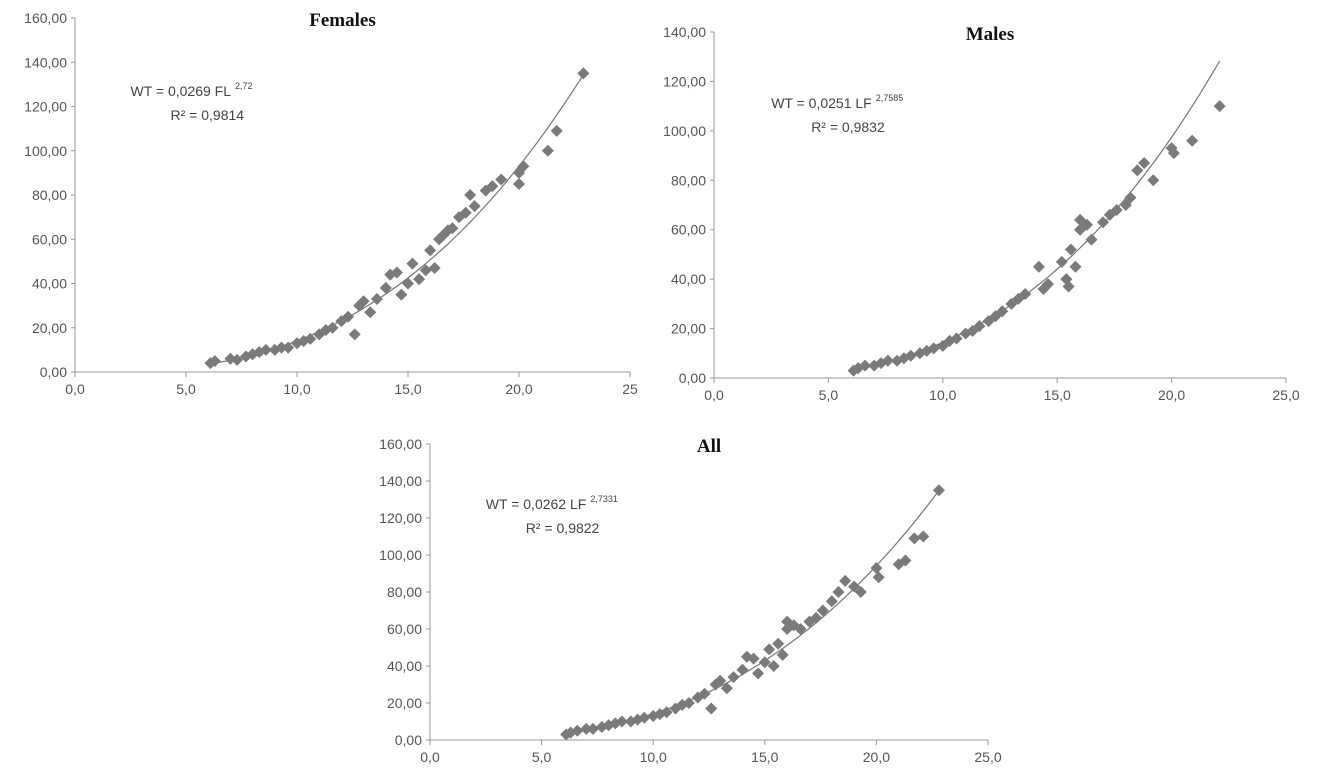 Image resolution: width=1322 pixels, height=773 pixels. I want to click on r-squared-label: R² = 0,9832, so click(848, 127).